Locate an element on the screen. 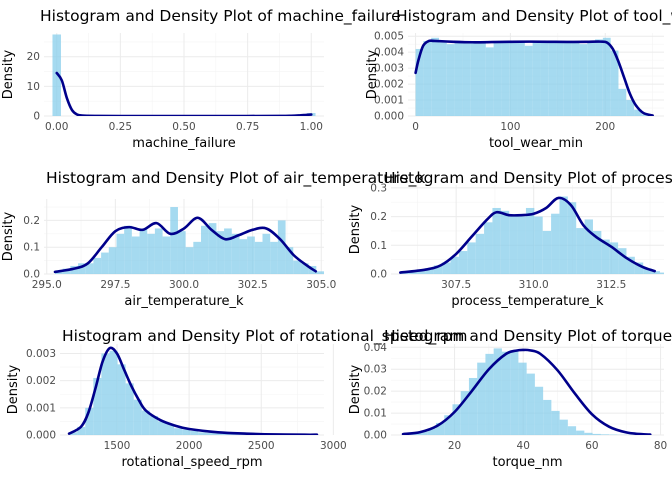  x-axis-title: rotational_speed_rpm is located at coordinates (191, 462).